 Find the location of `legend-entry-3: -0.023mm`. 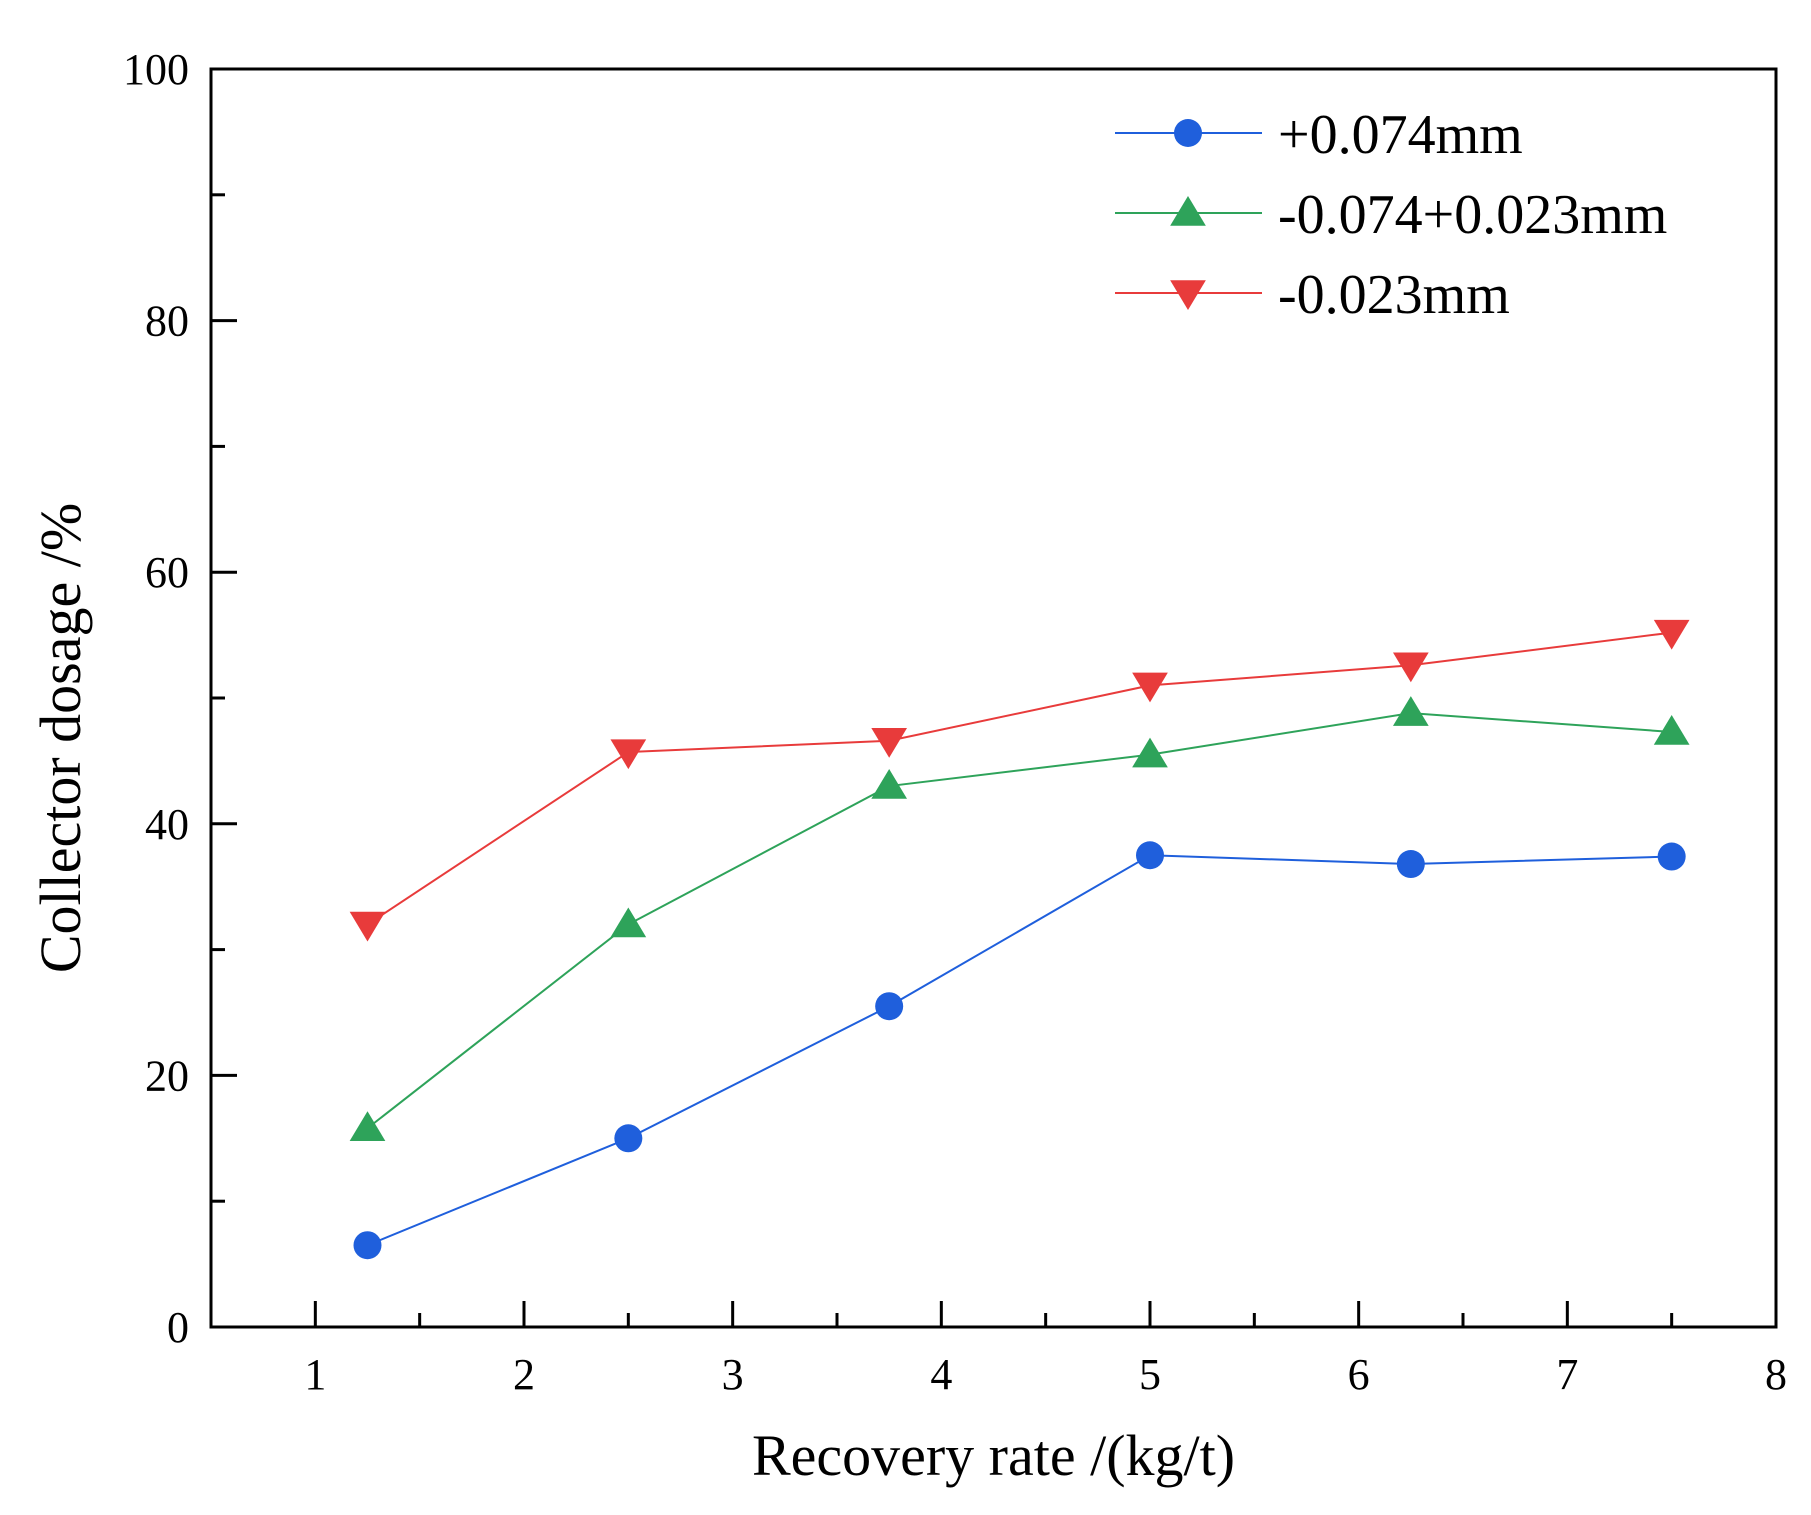

legend-entry-3: -0.023mm is located at coordinates (1312, 295).